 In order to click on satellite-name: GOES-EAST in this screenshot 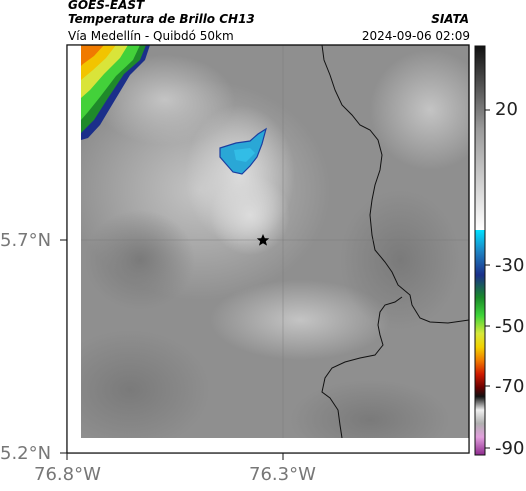, I will do `click(106, 6)`.